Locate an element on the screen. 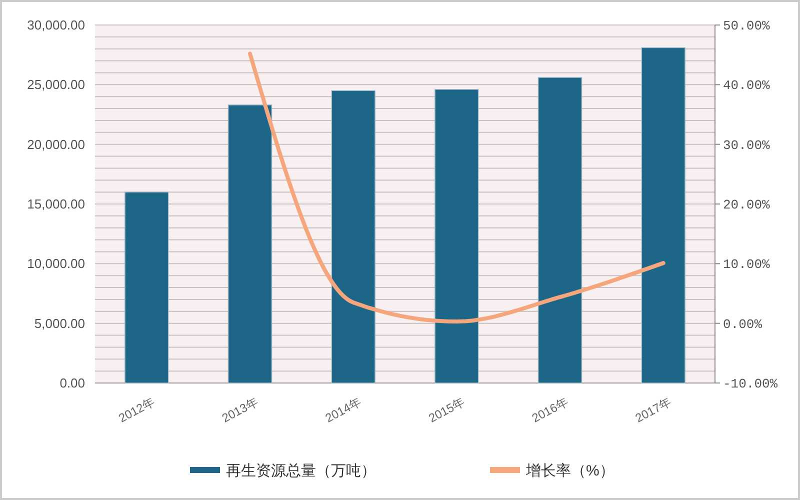 This screenshot has height=500, width=800. x-tick-label: 2014年 is located at coordinates (343, 410).